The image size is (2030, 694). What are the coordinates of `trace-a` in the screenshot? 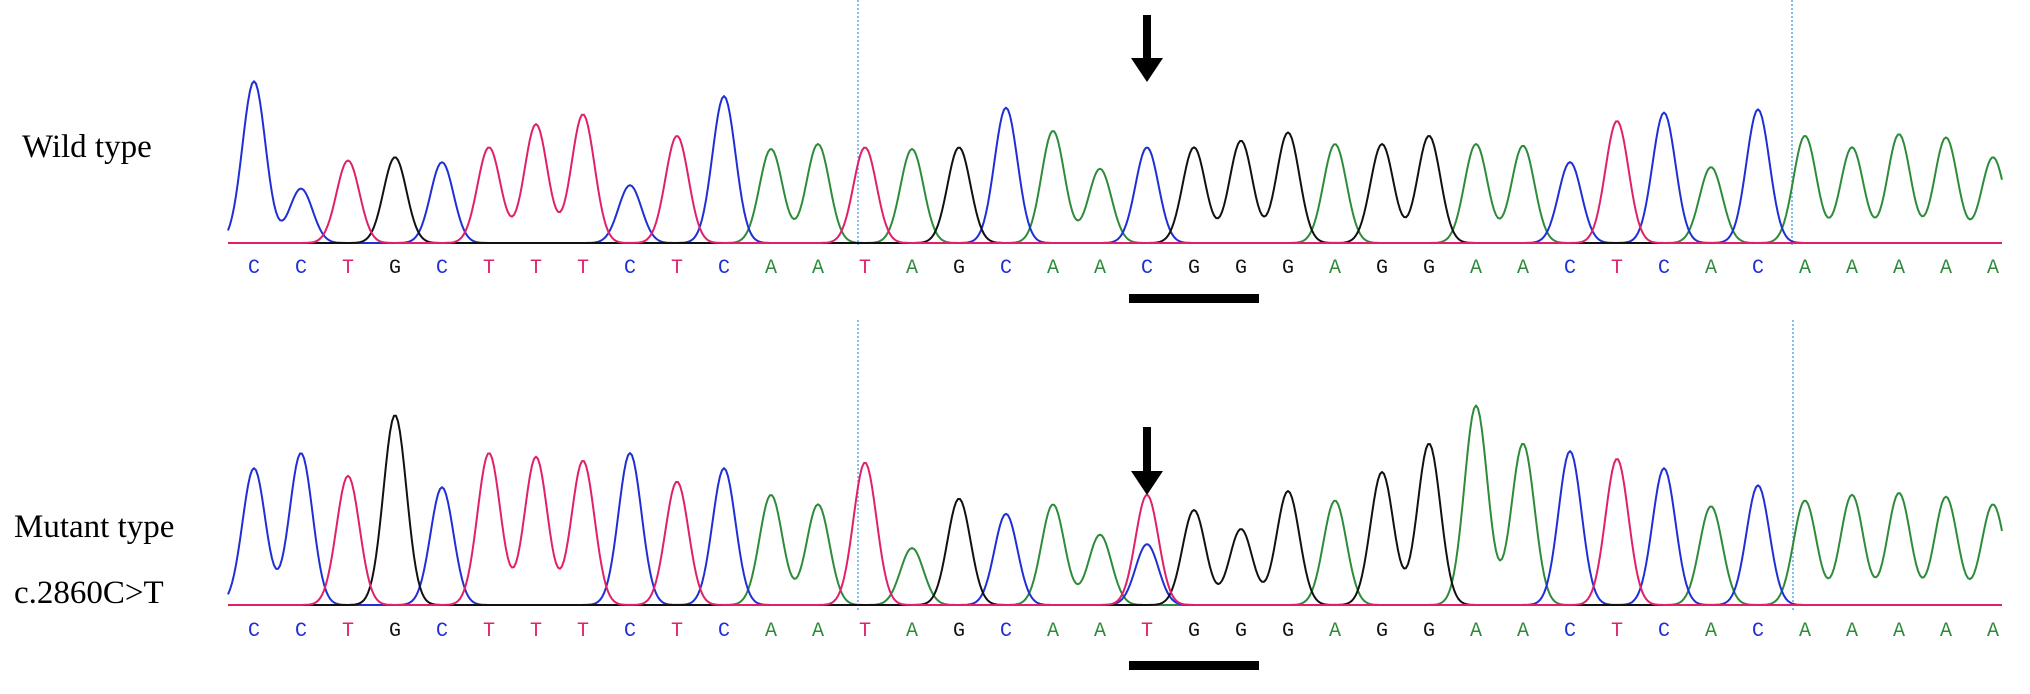 It's located at (1115, 187).